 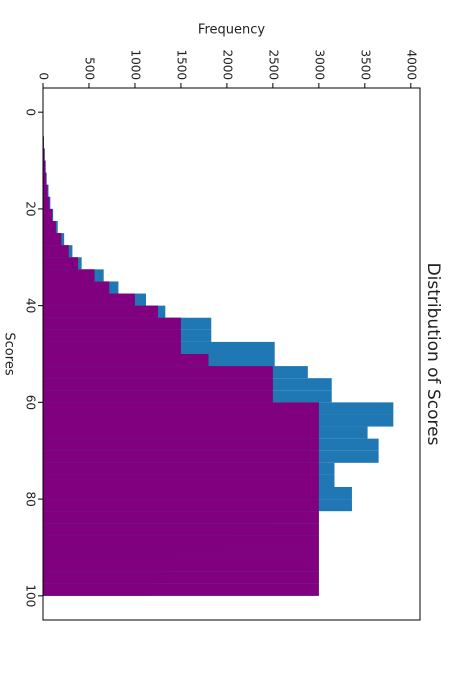 I want to click on frequency-tick-label: 1000, so click(x=135, y=64).